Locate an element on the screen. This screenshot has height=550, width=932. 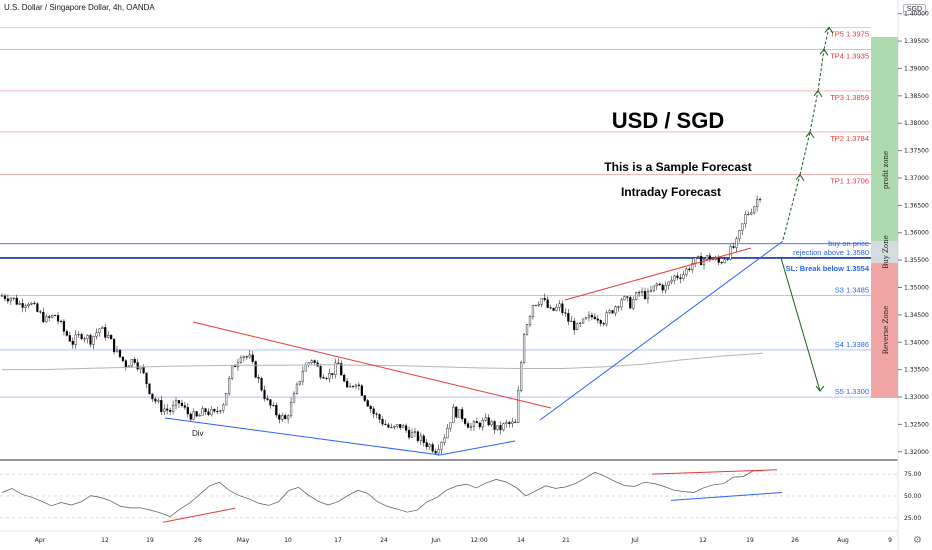
rsi-tick-label: 50.00 is located at coordinates (912, 496).